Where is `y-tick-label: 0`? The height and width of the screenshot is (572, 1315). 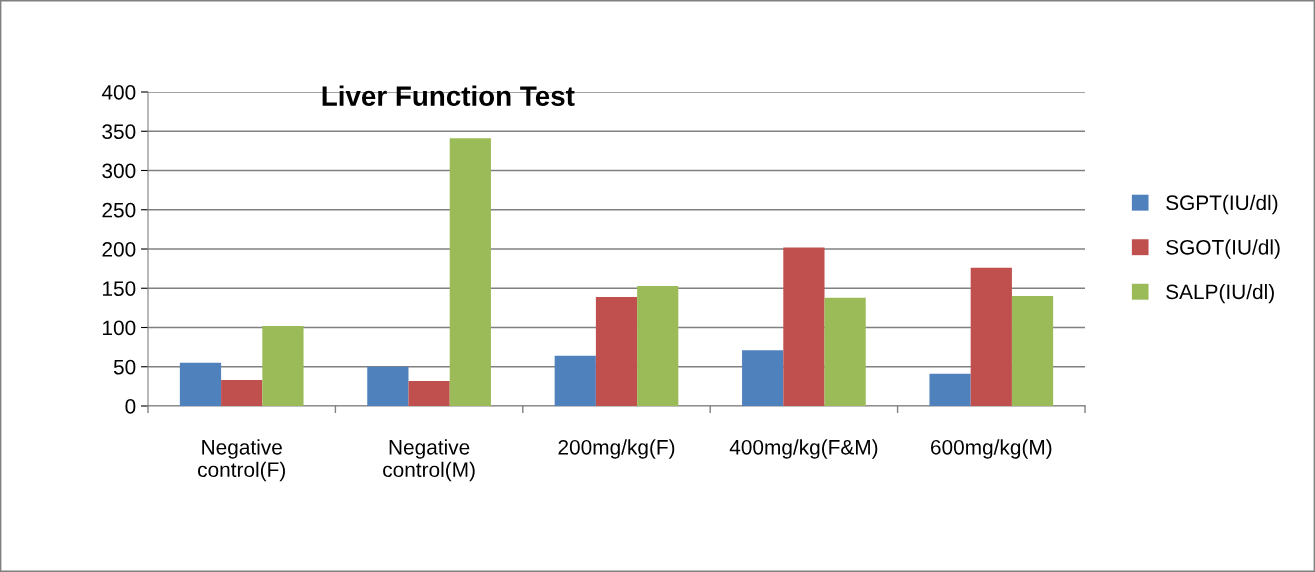
y-tick-label: 0 is located at coordinates (130, 406).